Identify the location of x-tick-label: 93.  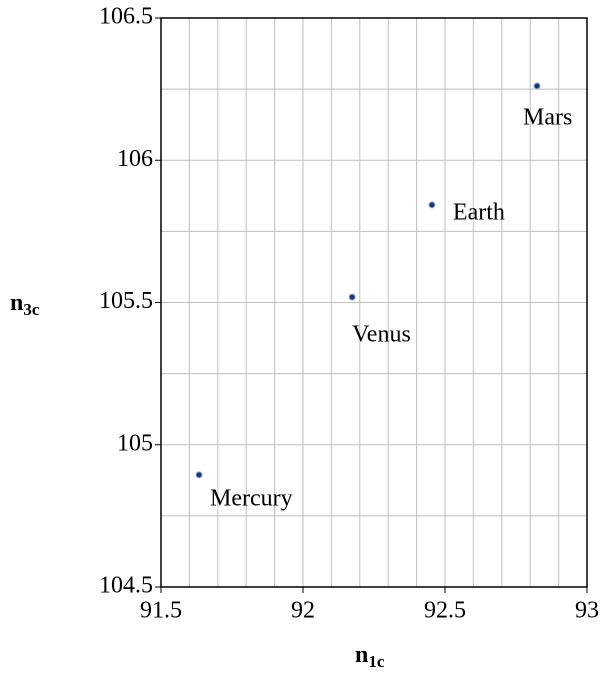
(587, 611).